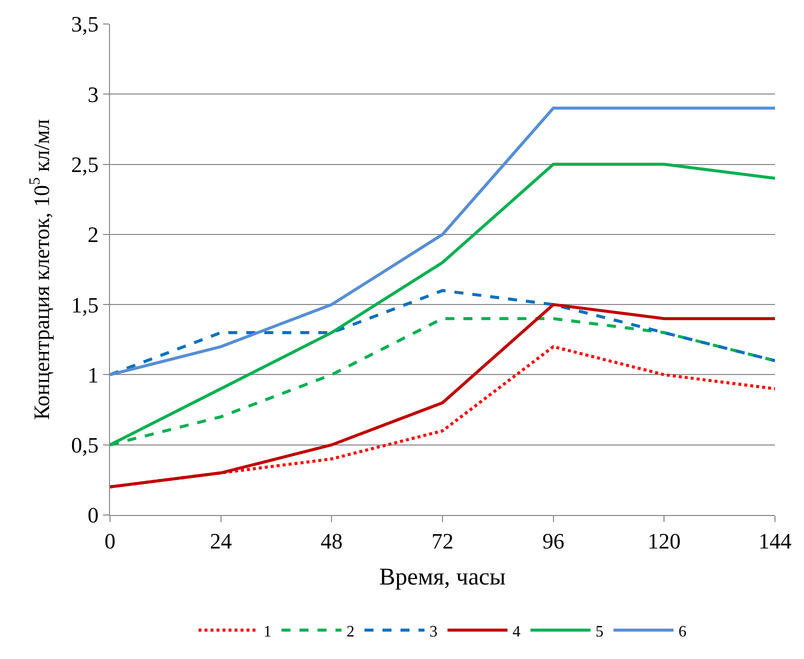 This screenshot has height=659, width=804. I want to click on x-axis-title: Время, часы, so click(442, 577).